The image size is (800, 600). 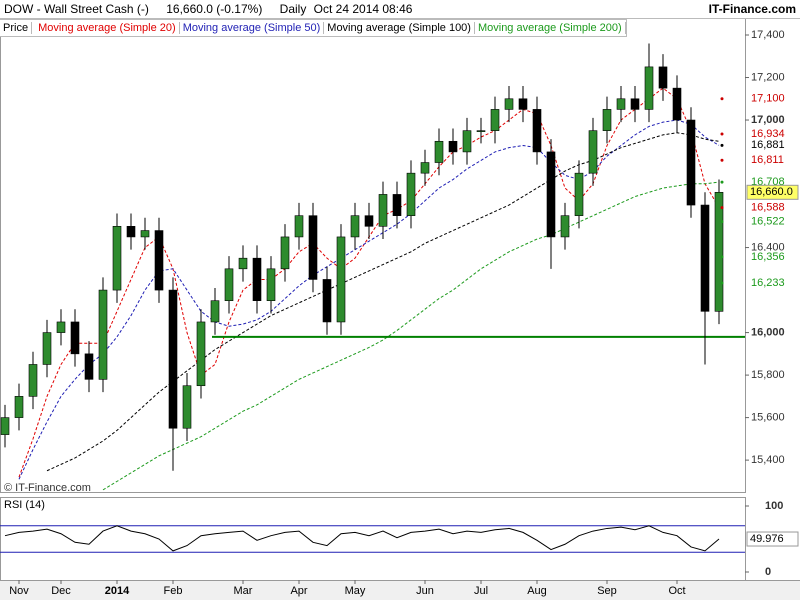 I want to click on x-tick-label: Oct, so click(x=676, y=591).